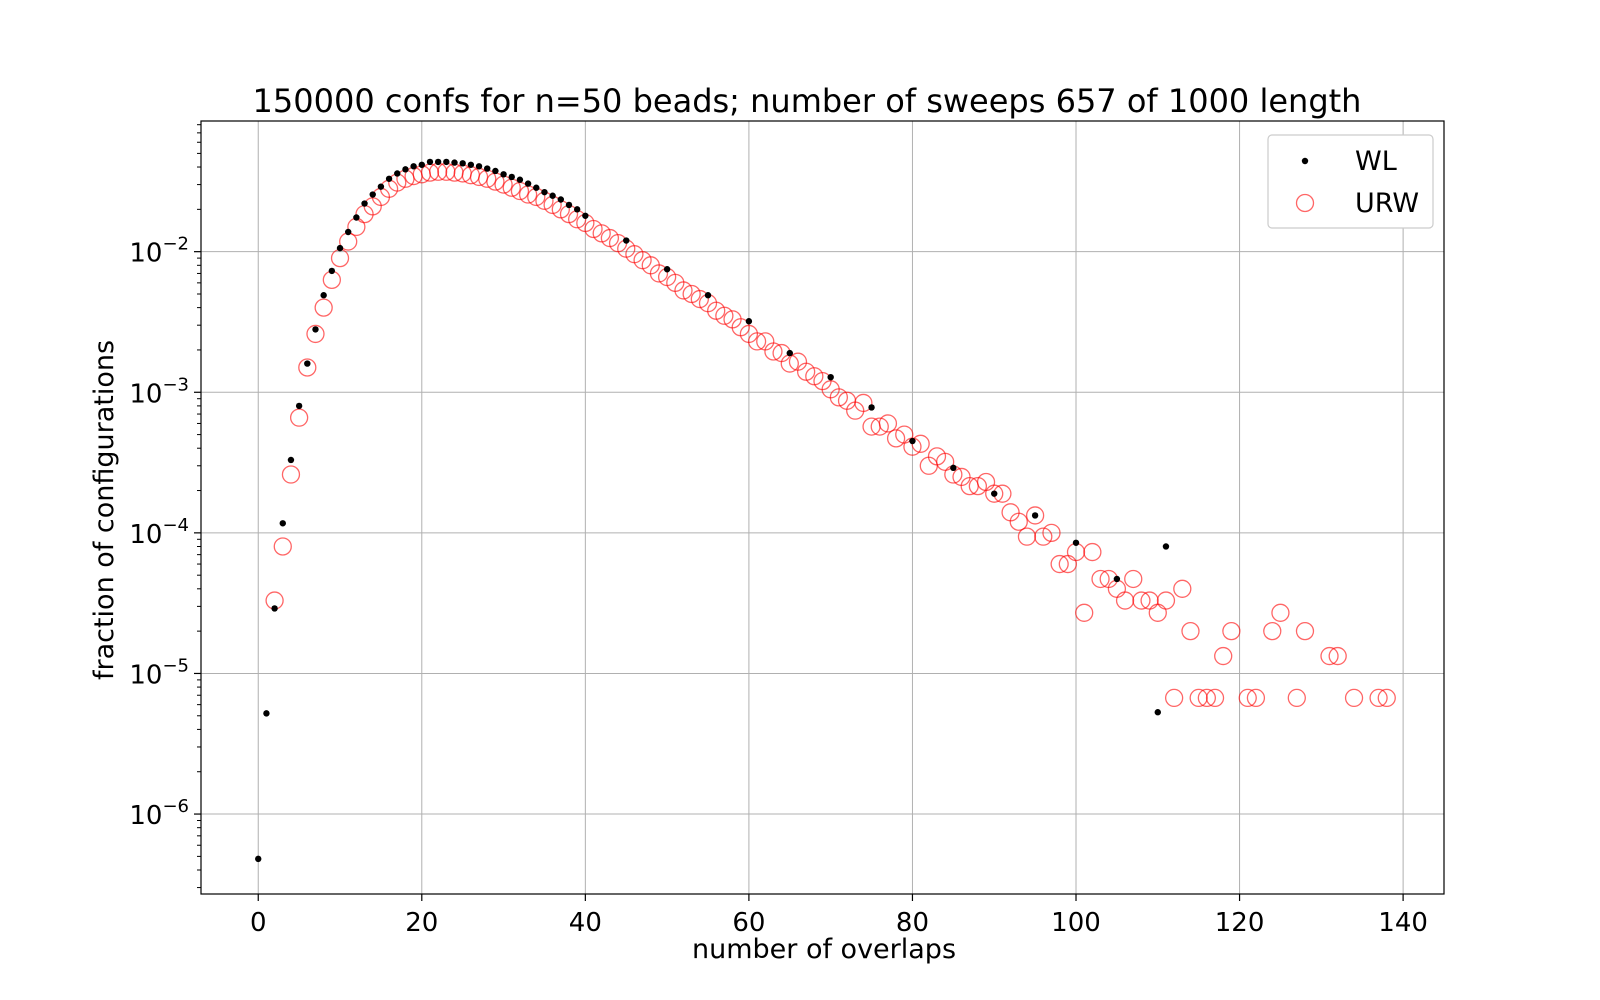 The height and width of the screenshot is (1000, 1600). I want to click on legend-box, so click(1350, 181).